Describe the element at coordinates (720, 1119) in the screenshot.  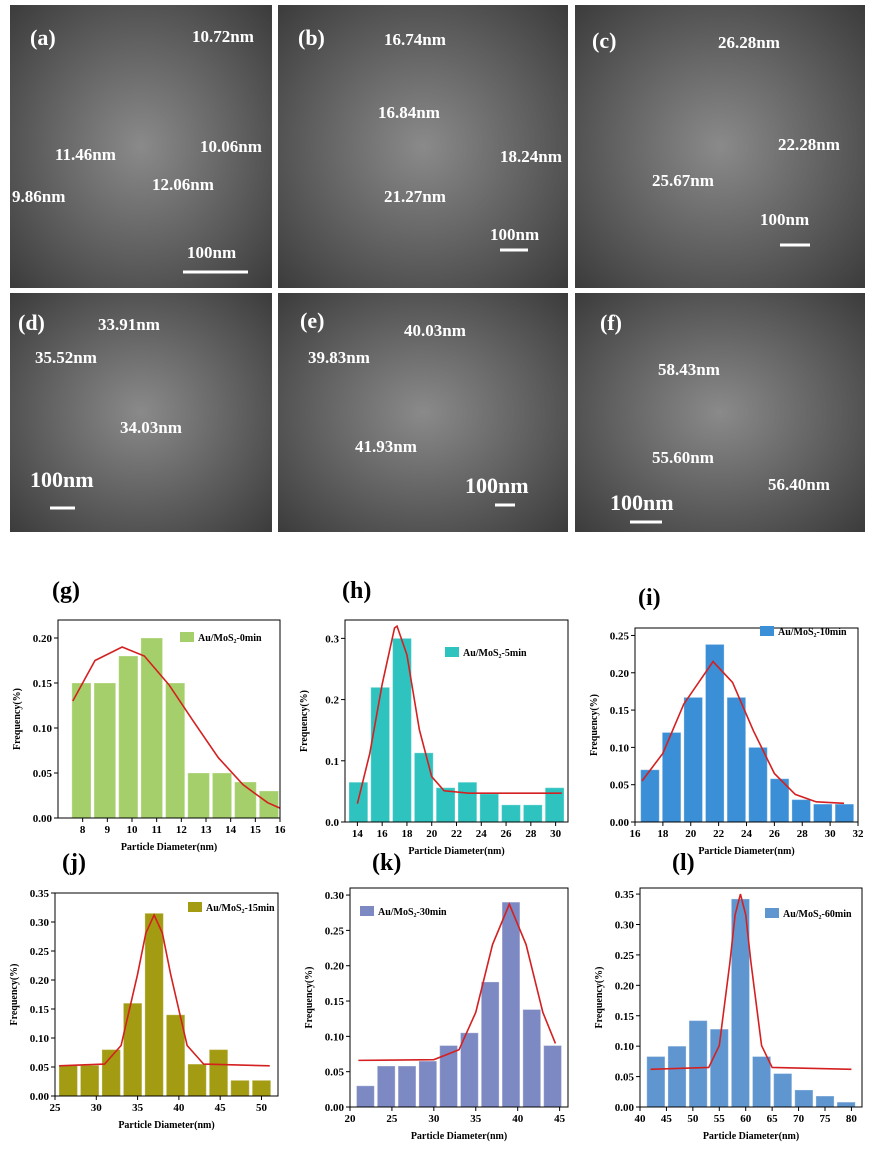
I see `x-tick-label: 55` at that location.